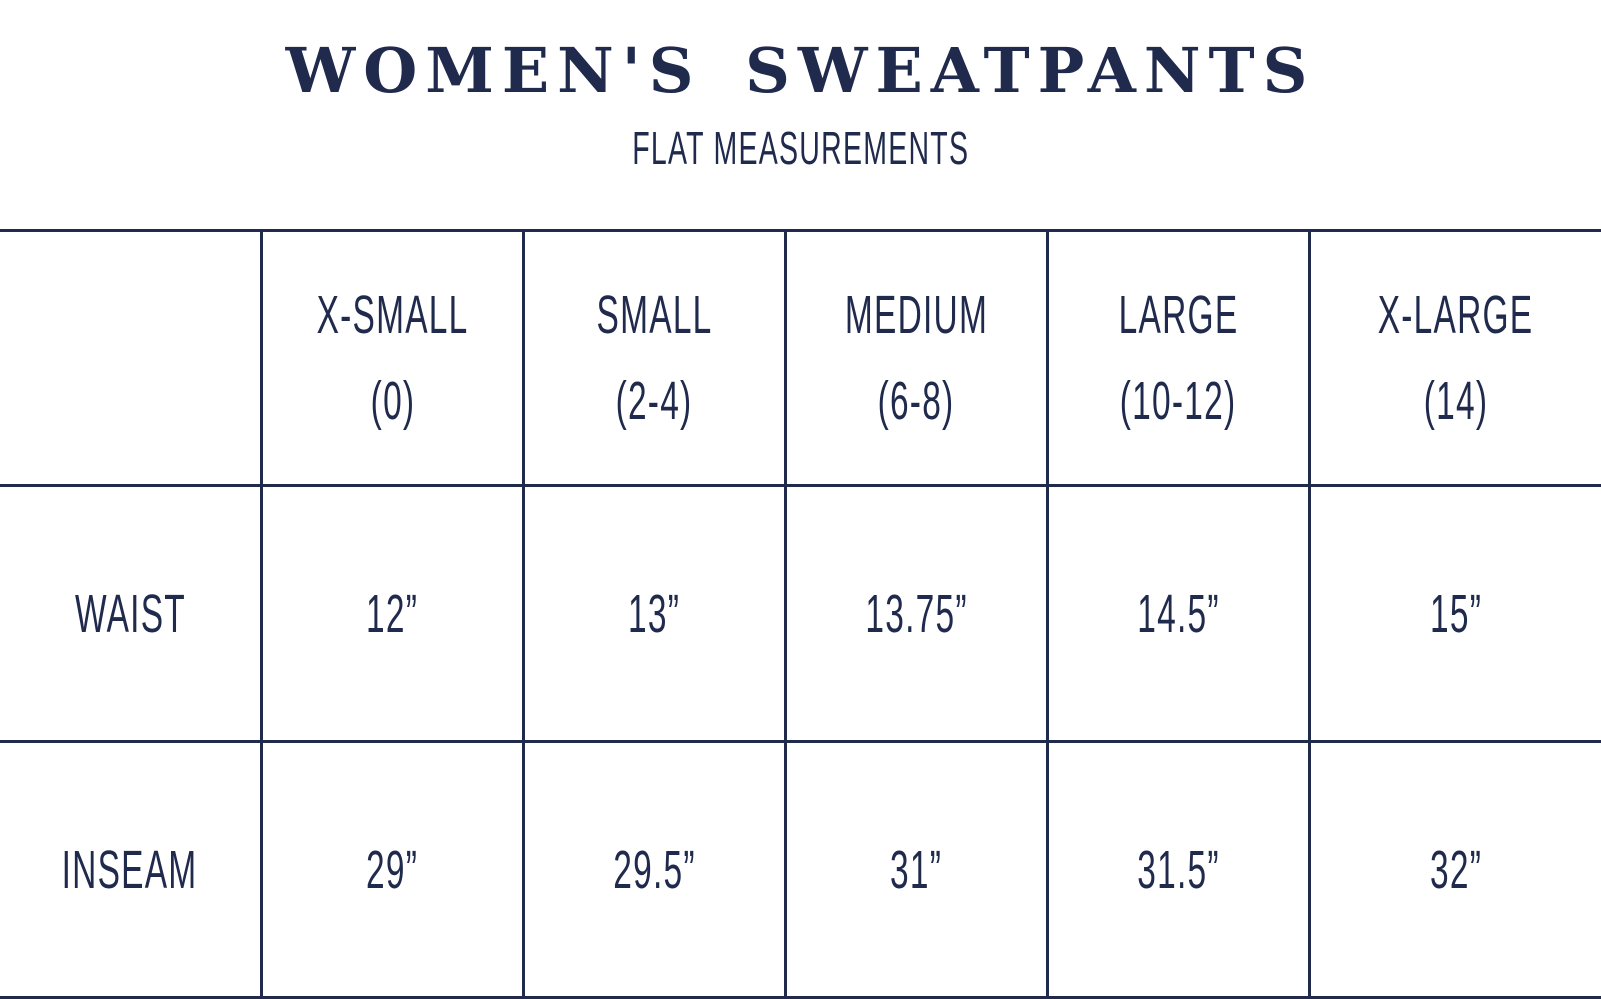  Describe the element at coordinates (1456, 615) in the screenshot. I see `measurement-cell-waist-xlarge: 15”` at that location.